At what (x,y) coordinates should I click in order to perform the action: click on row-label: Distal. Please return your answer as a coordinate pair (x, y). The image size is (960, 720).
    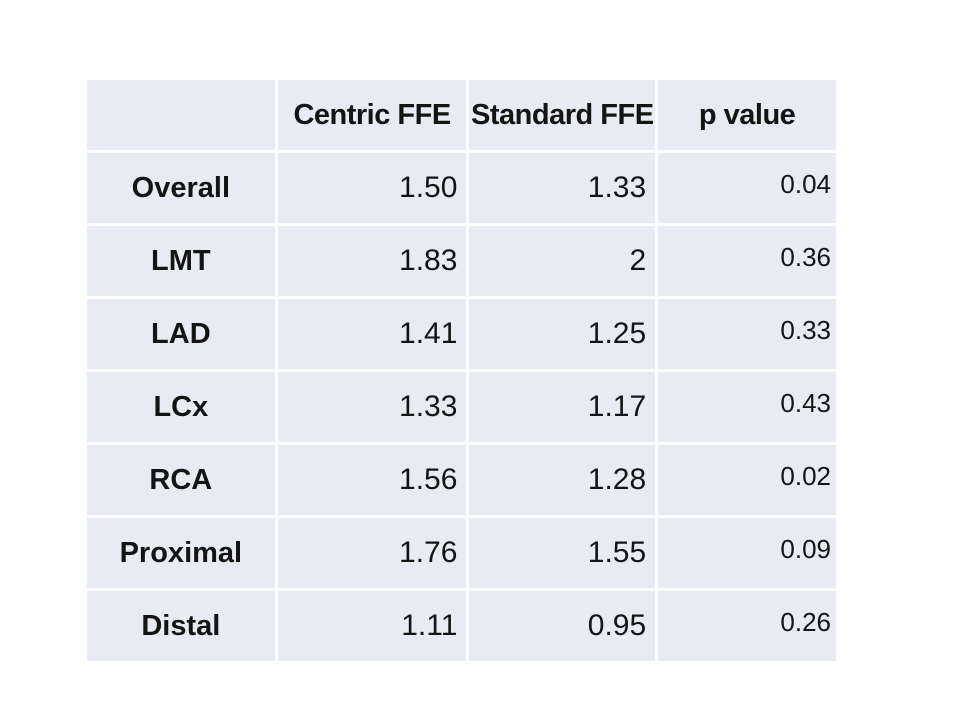
    Looking at the image, I should click on (181, 626).